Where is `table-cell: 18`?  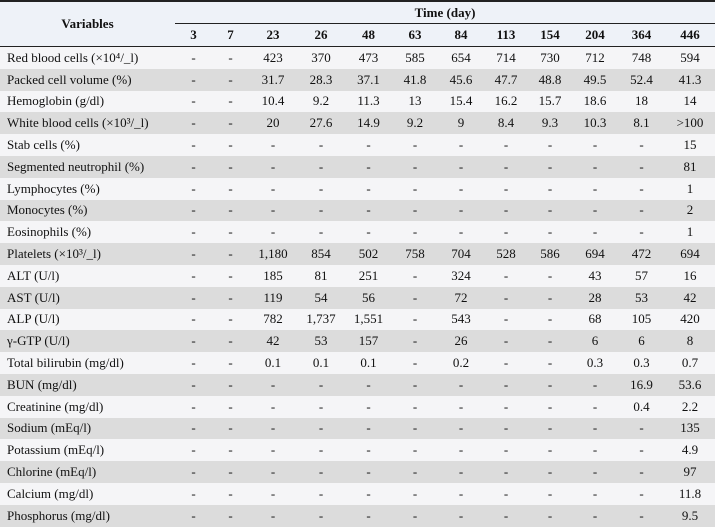
table-cell: 18 is located at coordinates (641, 101).